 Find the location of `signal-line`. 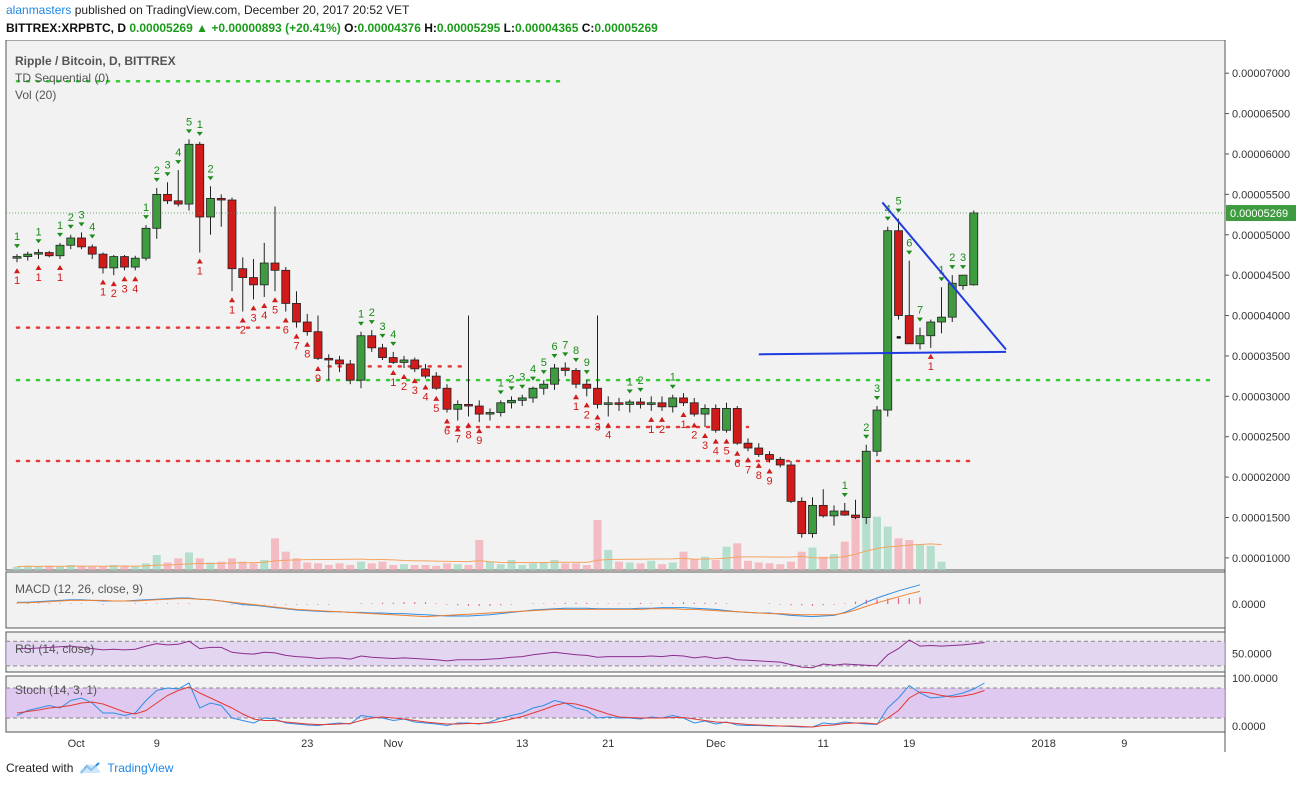

signal-line is located at coordinates (469, 604).